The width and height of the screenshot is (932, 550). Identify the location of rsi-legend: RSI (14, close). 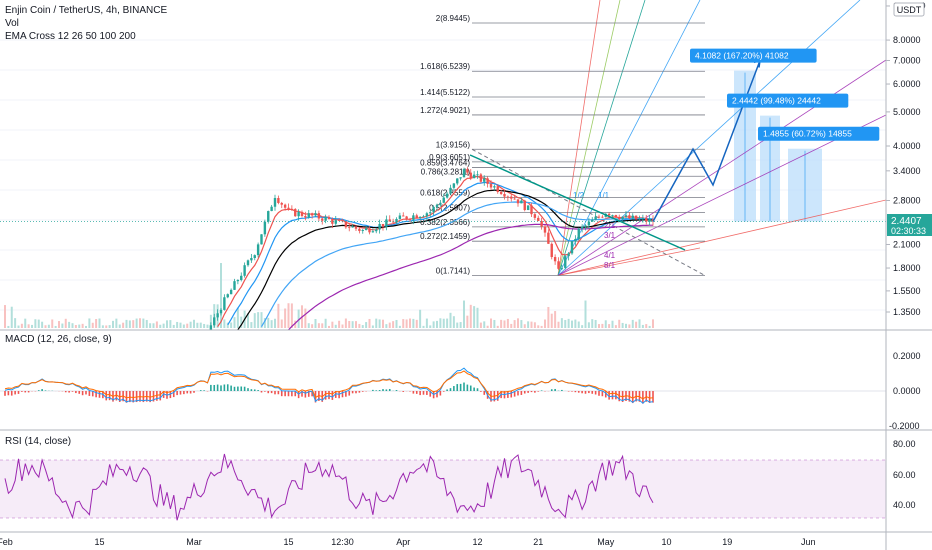
(38, 441).